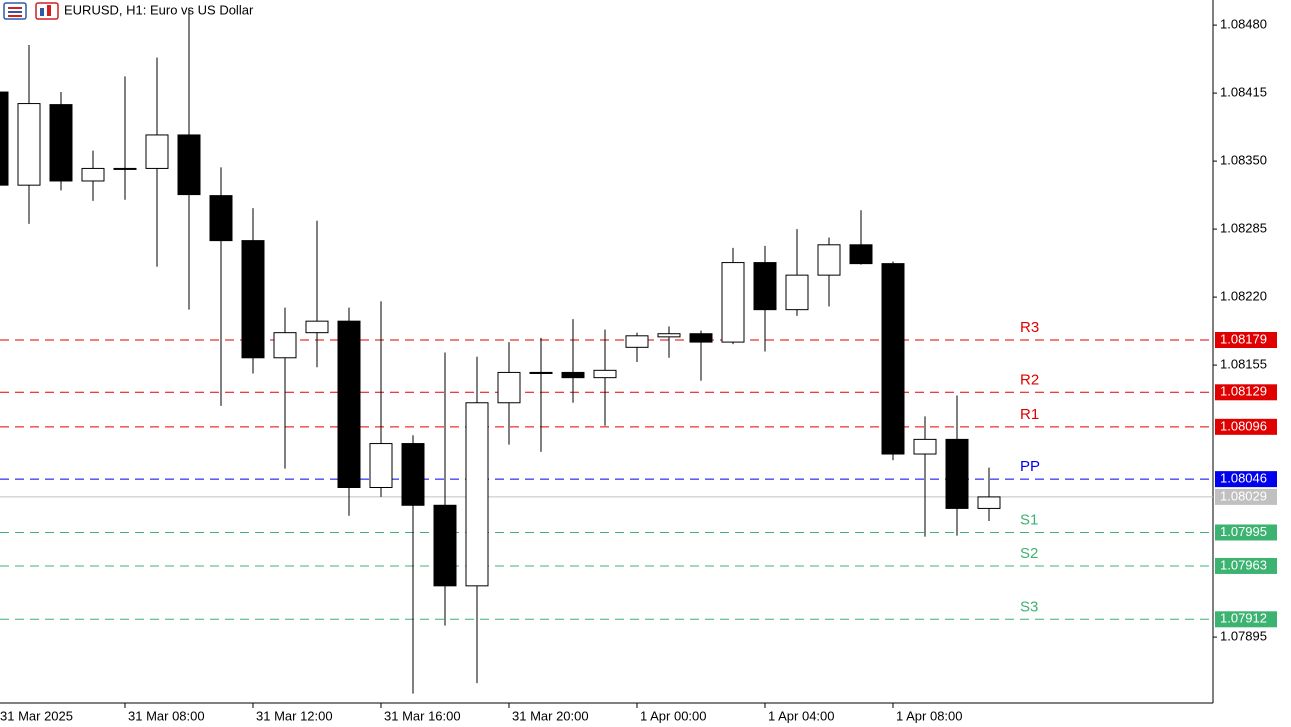 The width and height of the screenshot is (1291, 727). I want to click on pivot-name: S3, so click(1029, 606).